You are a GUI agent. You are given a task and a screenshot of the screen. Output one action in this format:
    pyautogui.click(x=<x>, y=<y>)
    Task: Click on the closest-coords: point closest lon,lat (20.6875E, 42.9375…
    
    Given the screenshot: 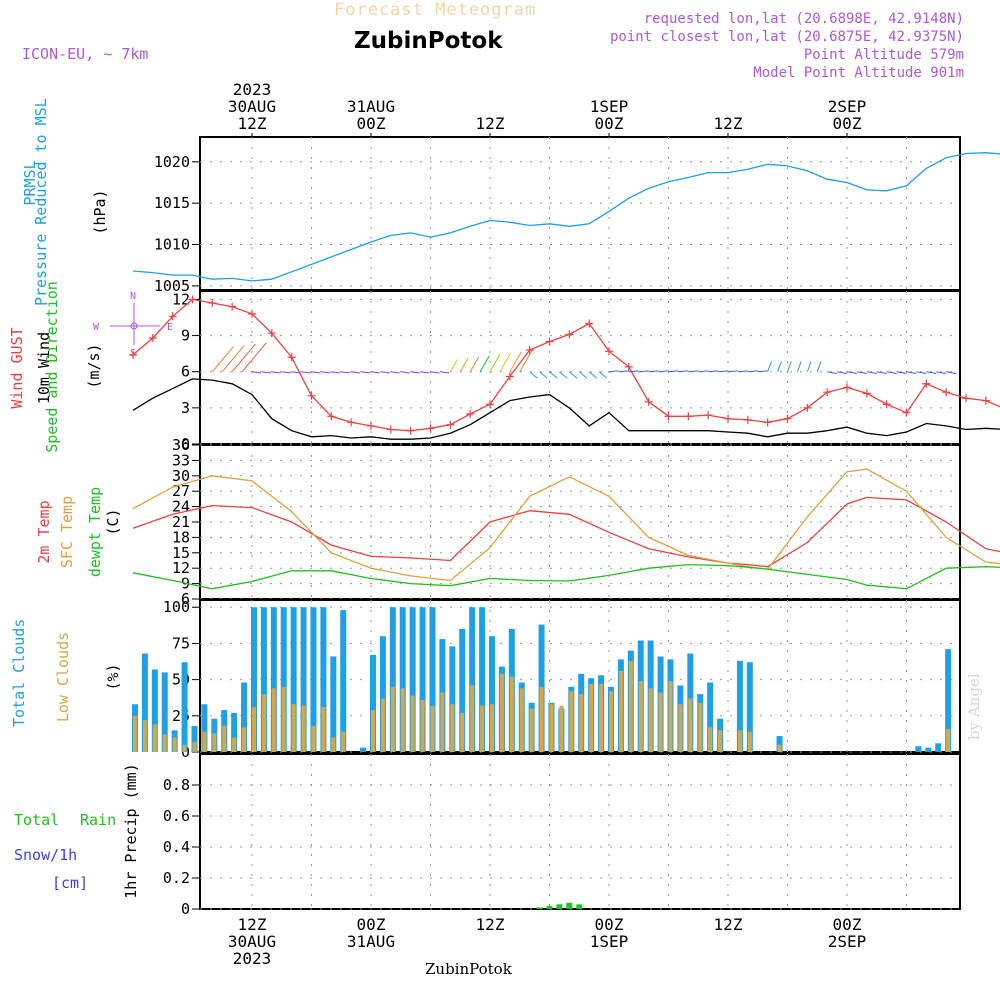 What is the action you would take?
    pyautogui.click(x=786, y=37)
    